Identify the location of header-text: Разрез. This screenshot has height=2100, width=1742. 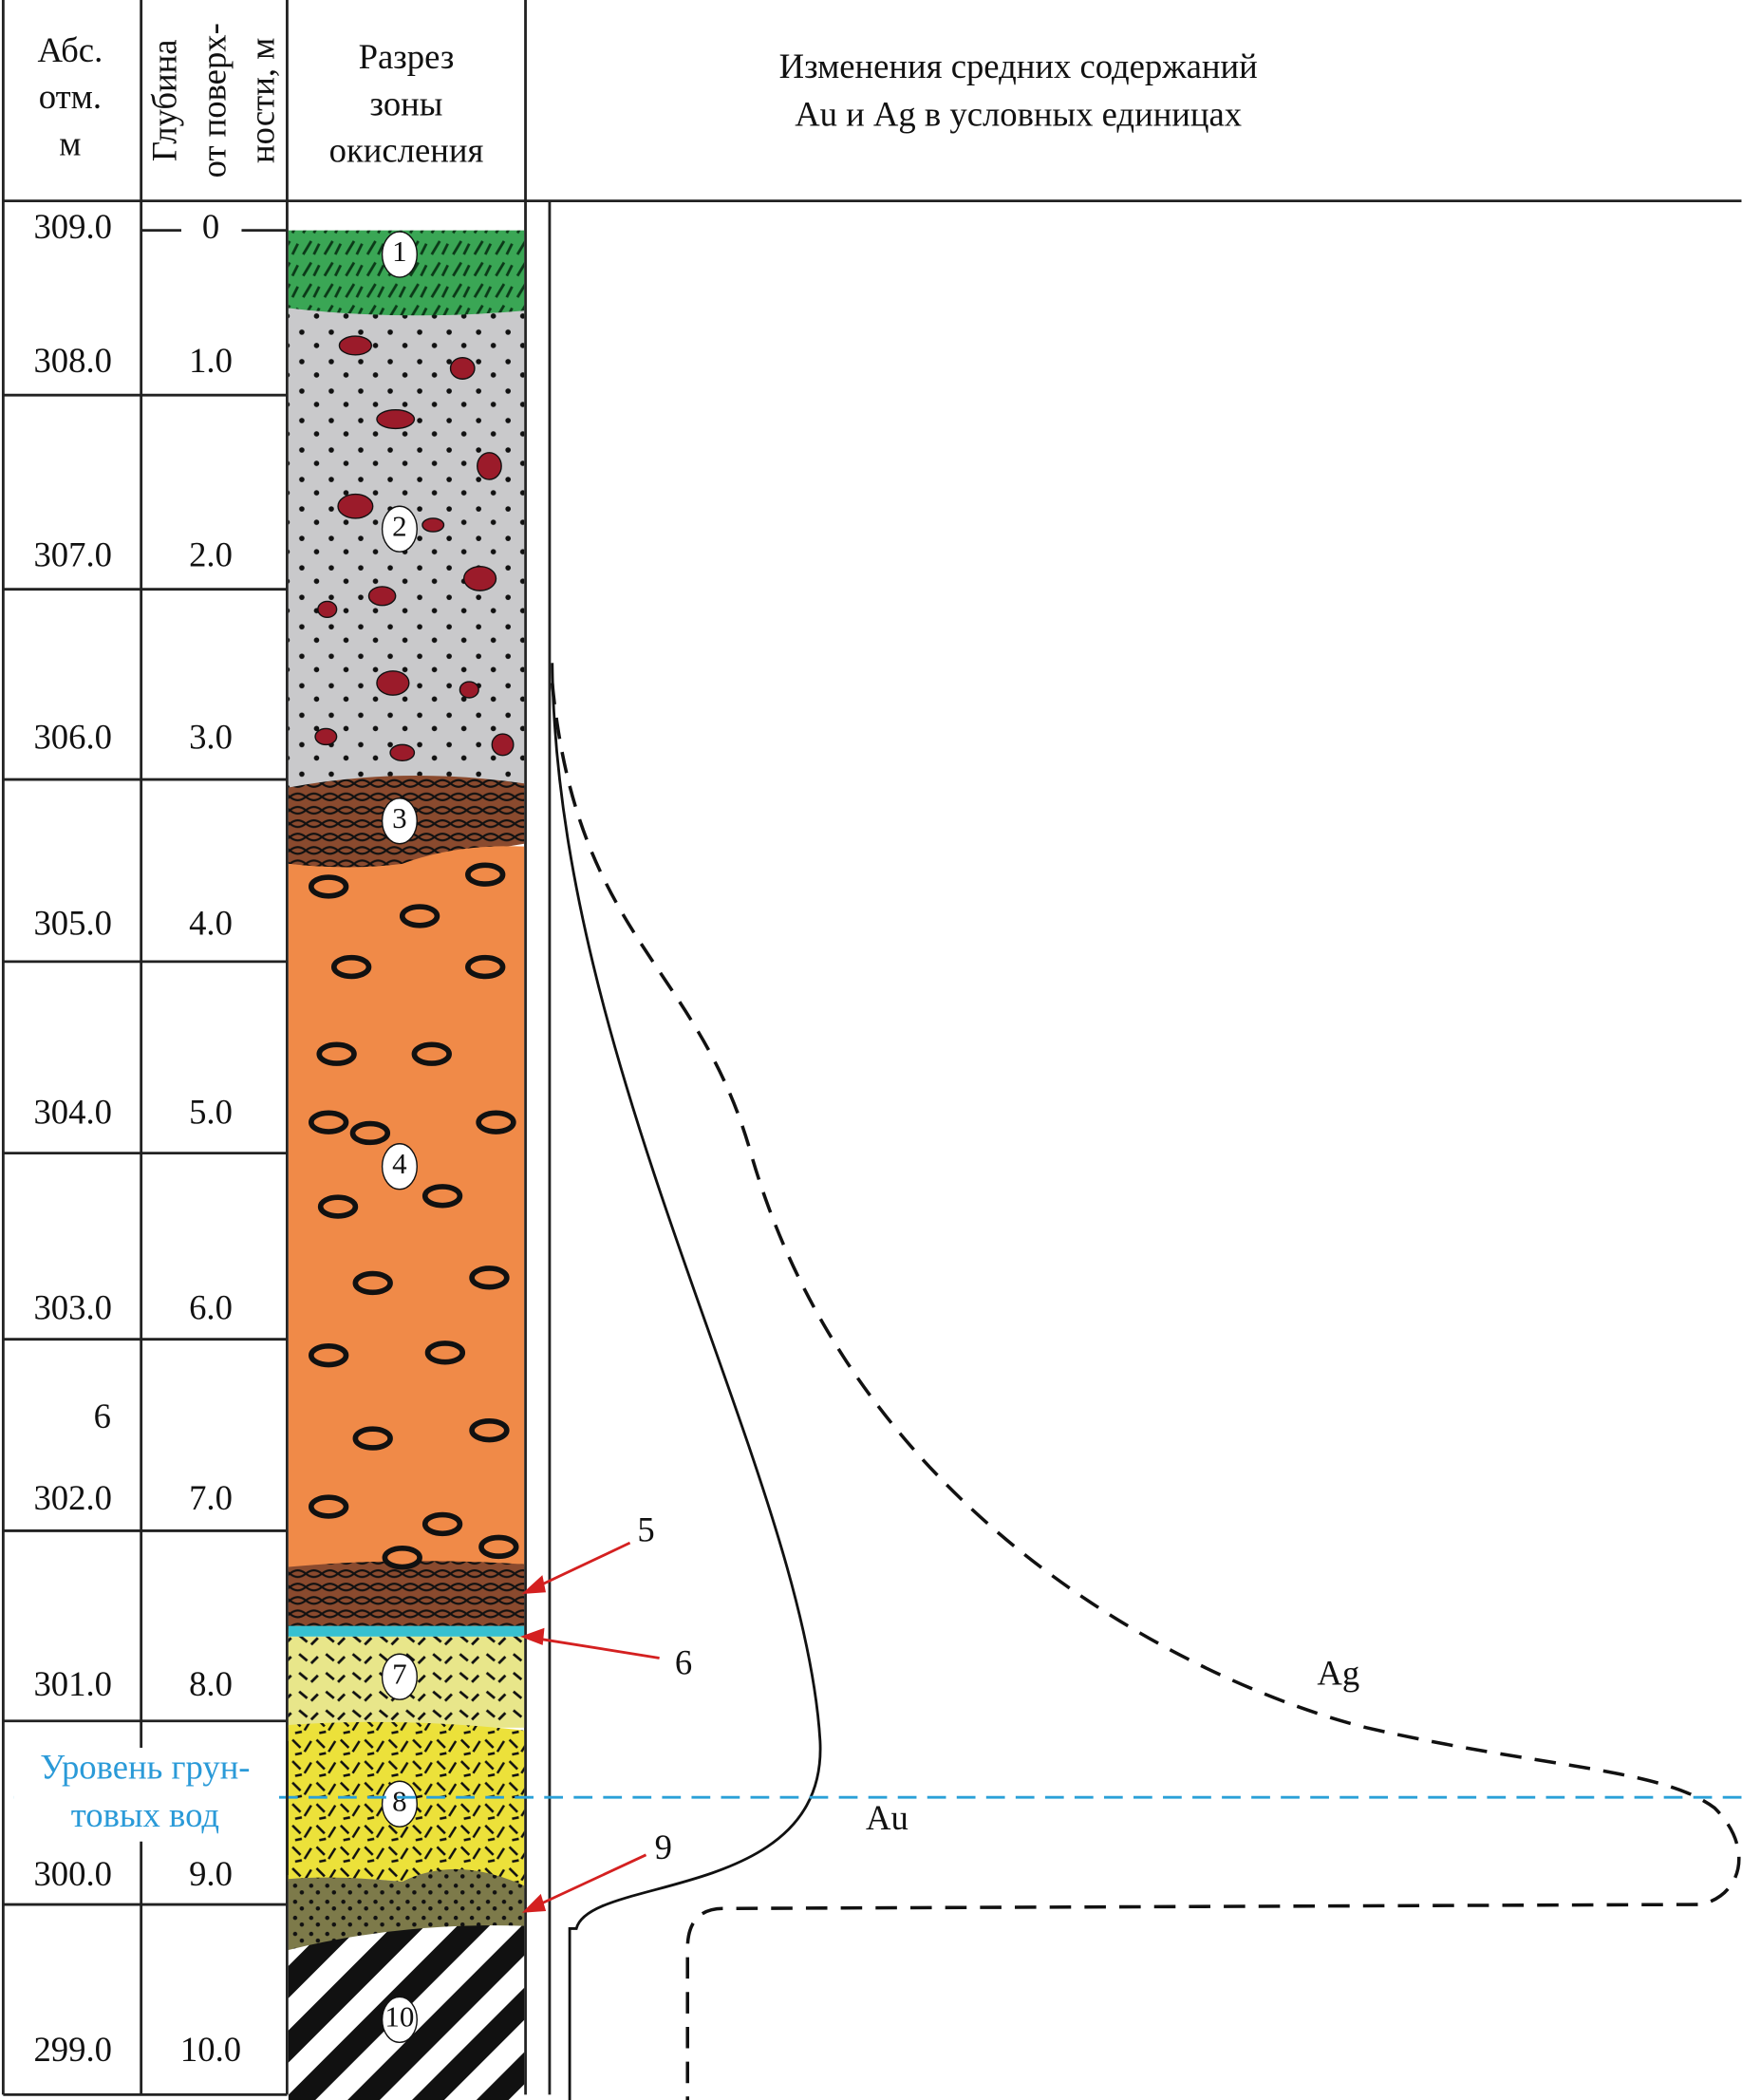
(407, 56).